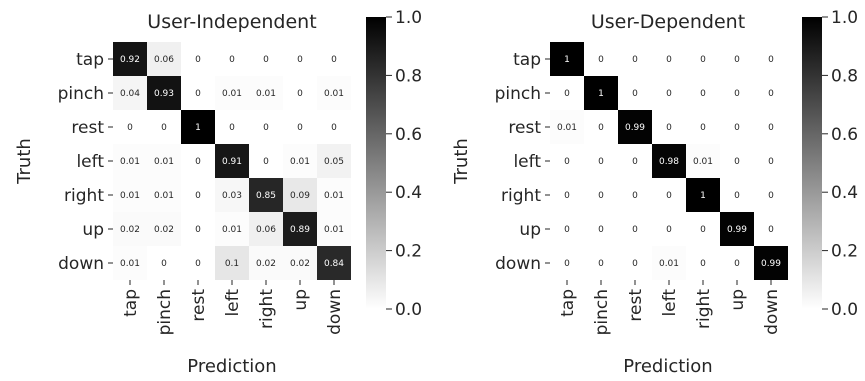 This screenshot has height=381, width=865. What do you see at coordinates (408, 193) in the screenshot?
I see `colorbar-tick-label: 0.4` at bounding box center [408, 193].